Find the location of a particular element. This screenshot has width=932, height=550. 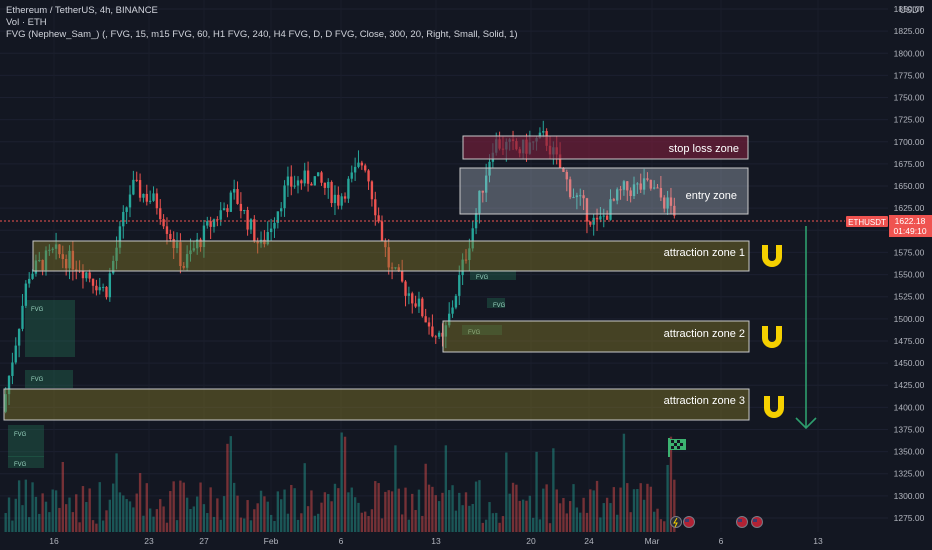

price-tick-label: 1500.00 is located at coordinates (909, 319).